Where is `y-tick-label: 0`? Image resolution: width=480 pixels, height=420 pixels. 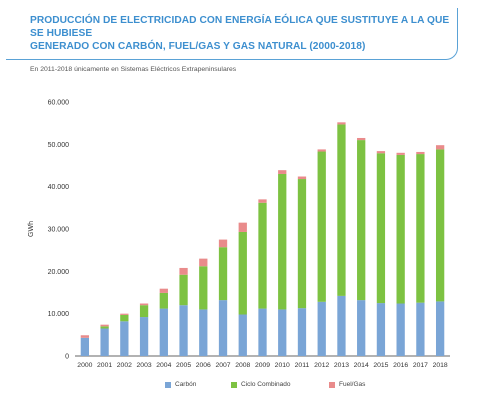 y-tick-label: 0 is located at coordinates (67, 357).